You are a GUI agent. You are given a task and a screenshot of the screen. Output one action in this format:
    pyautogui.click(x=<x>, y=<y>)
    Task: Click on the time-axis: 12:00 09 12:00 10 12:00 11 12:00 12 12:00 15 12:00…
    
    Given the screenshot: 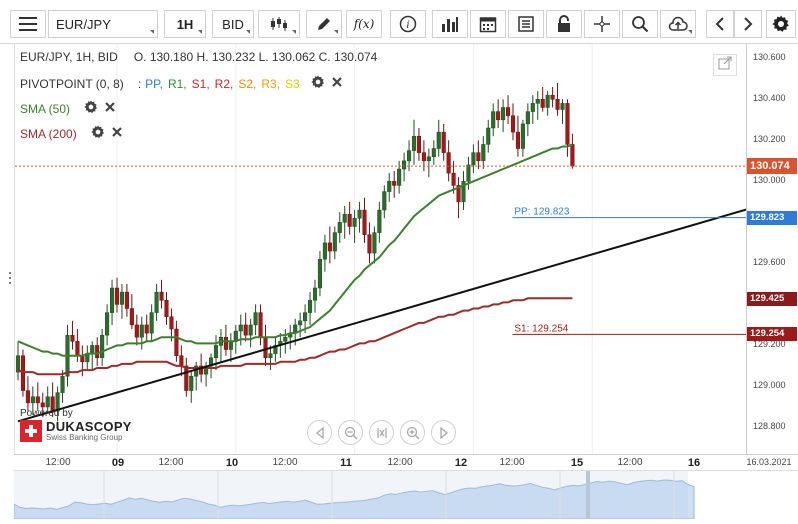 What is the action you would take?
    pyautogui.click(x=406, y=462)
    